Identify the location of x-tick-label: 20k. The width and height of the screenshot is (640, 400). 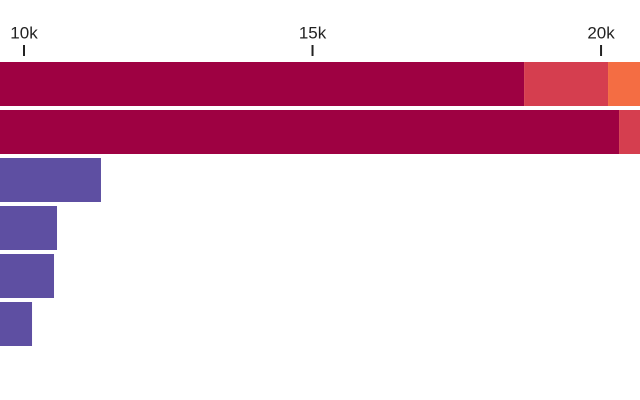
(601, 32).